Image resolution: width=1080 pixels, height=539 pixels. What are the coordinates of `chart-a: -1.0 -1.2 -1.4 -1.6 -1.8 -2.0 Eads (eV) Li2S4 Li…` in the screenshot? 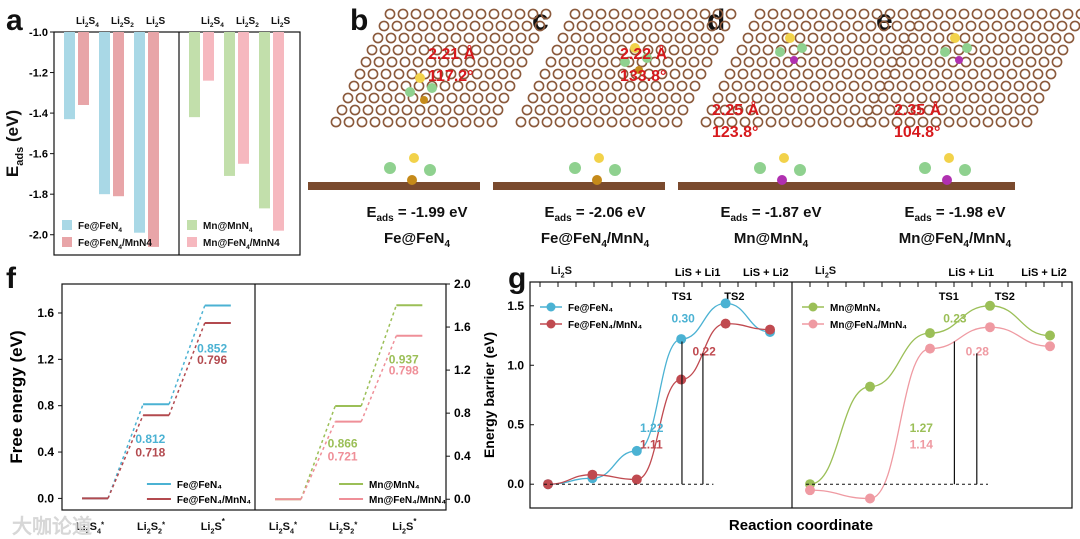 It's located at (152, 136).